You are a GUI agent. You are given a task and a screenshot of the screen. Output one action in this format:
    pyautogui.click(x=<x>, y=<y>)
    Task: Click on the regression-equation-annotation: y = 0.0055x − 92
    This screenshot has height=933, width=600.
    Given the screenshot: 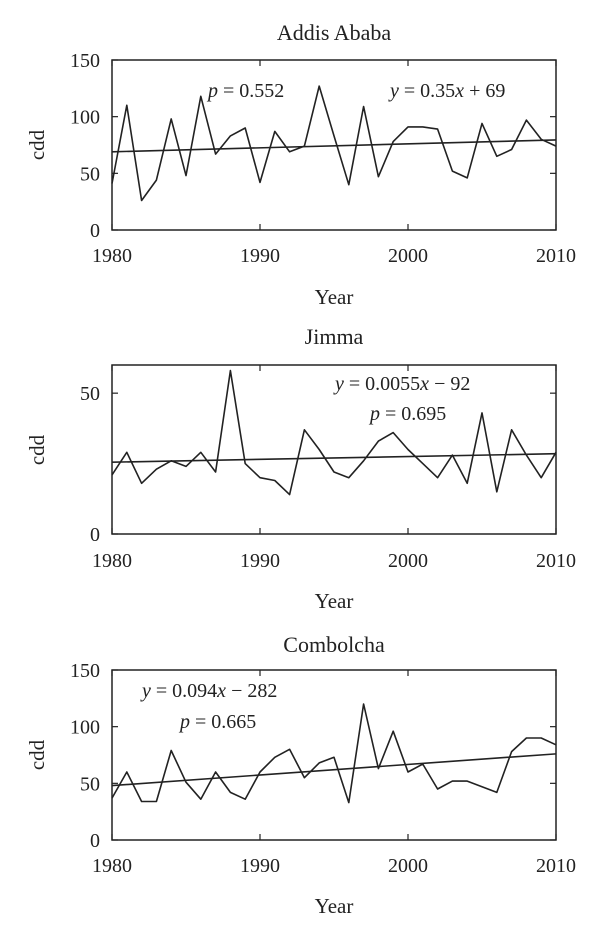 What is the action you would take?
    pyautogui.click(x=401, y=384)
    